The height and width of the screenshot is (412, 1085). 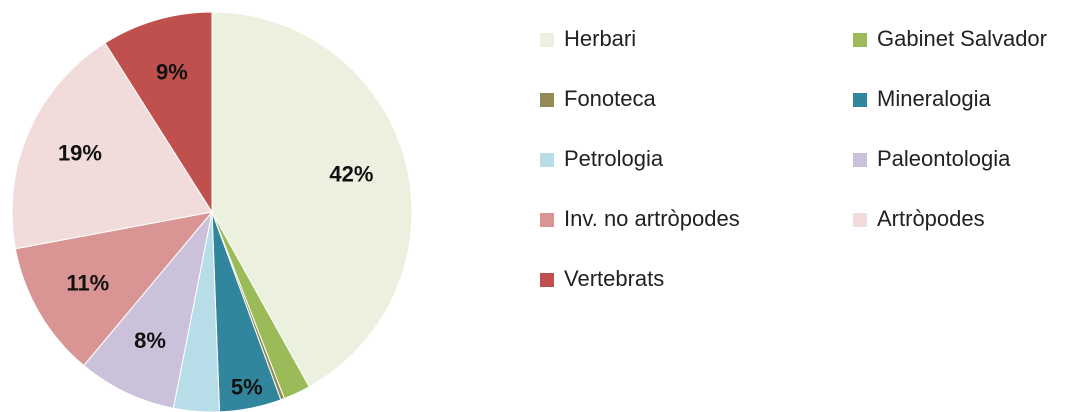 What do you see at coordinates (87, 283) in the screenshot?
I see `data-label: 11%` at bounding box center [87, 283].